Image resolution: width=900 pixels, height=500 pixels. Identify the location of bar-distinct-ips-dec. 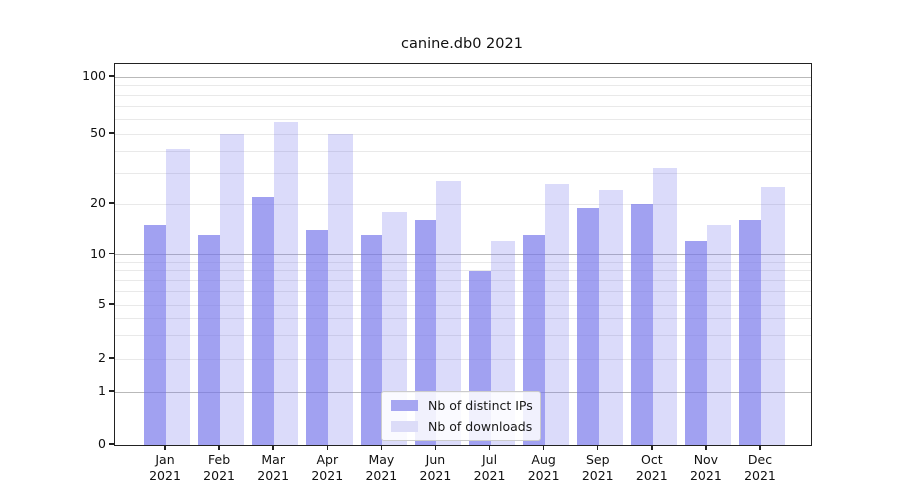
(750, 332).